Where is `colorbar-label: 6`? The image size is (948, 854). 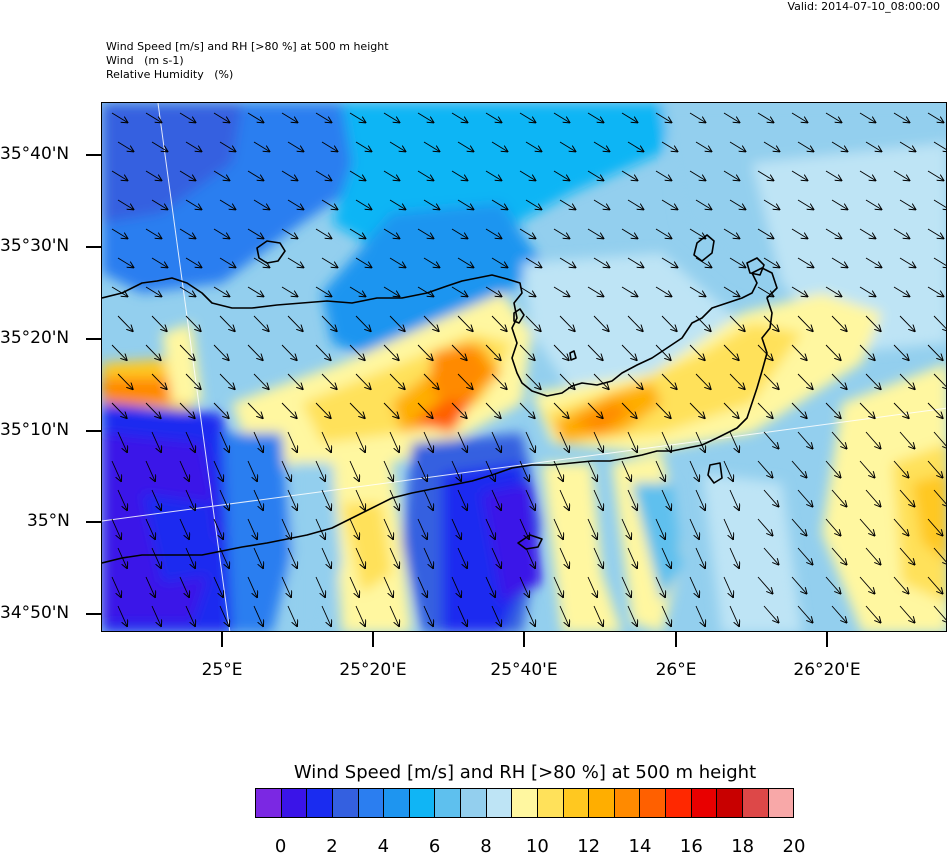 colorbar-label: 6 is located at coordinates (434, 845).